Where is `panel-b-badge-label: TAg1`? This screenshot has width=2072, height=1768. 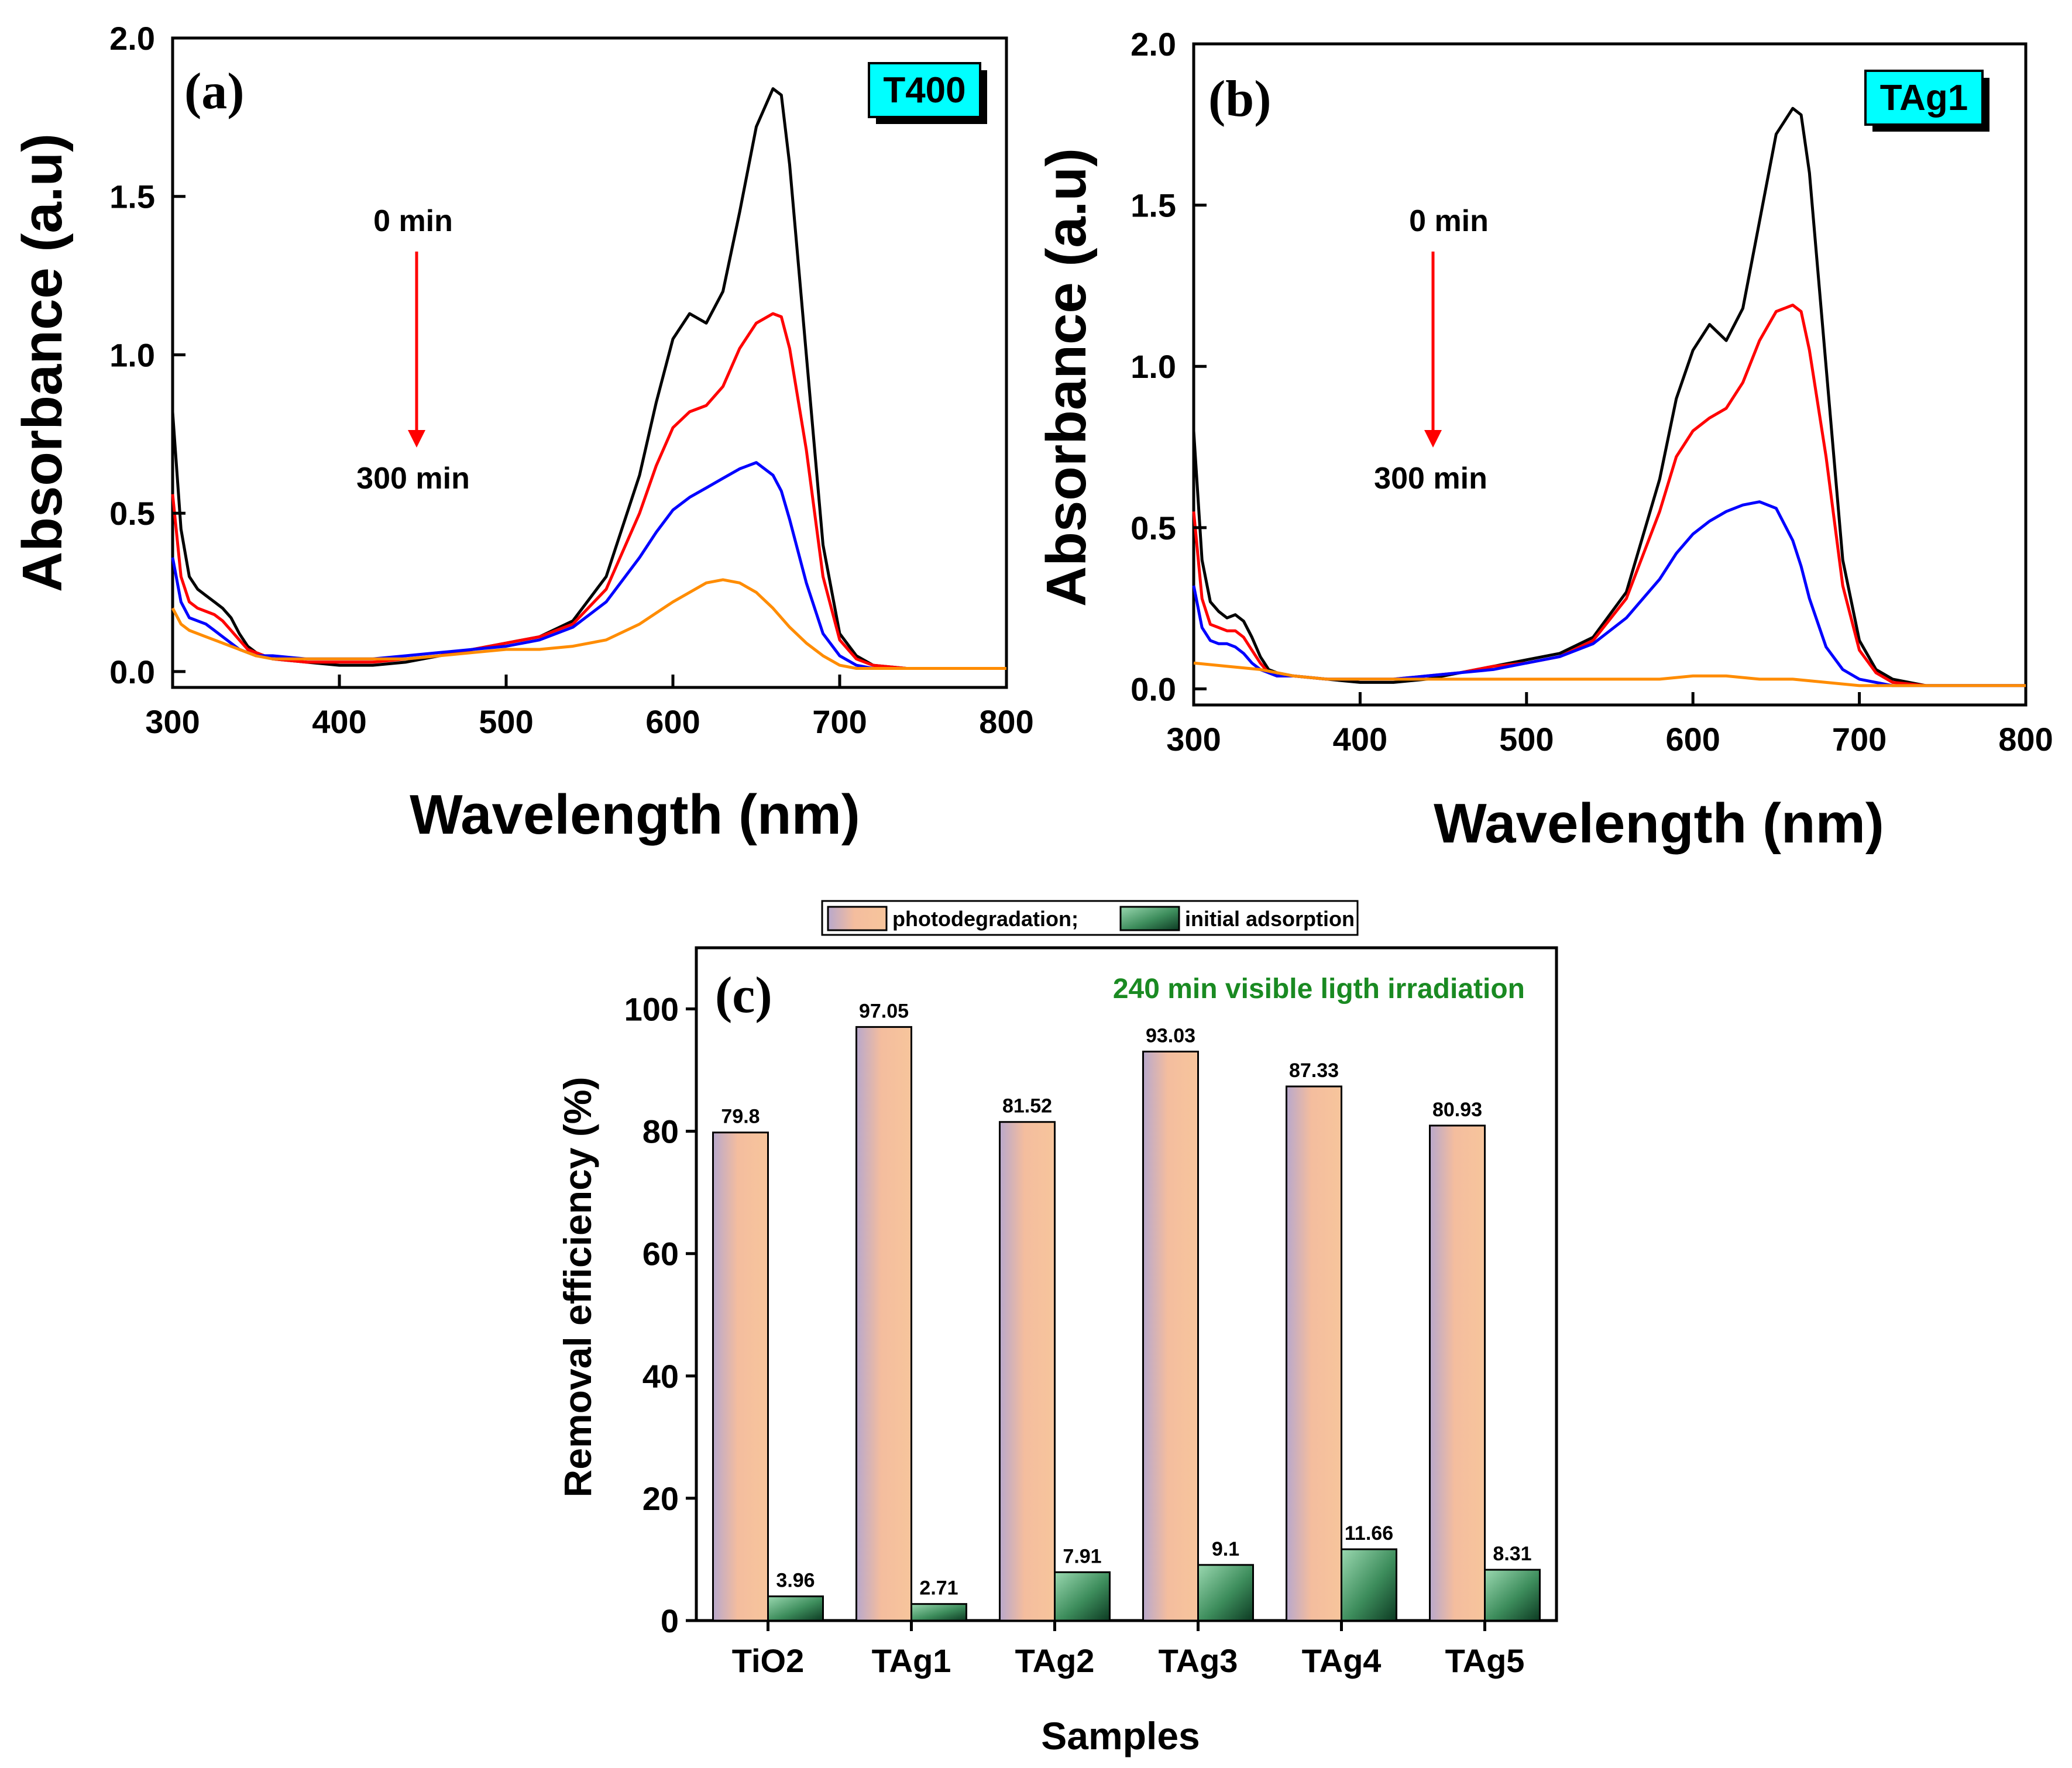 panel-b-badge-label: TAg1 is located at coordinates (1924, 98).